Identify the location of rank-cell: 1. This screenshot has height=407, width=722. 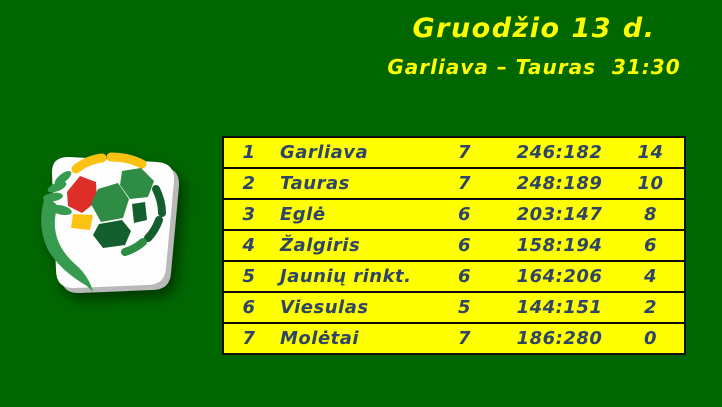
(249, 152).